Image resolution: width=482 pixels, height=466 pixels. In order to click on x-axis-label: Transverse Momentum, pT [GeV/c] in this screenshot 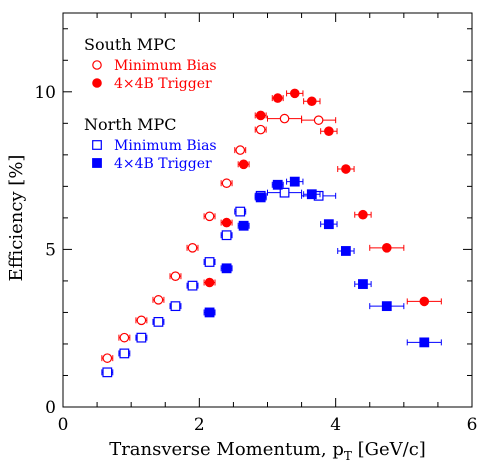, I will do `click(267, 451)`.